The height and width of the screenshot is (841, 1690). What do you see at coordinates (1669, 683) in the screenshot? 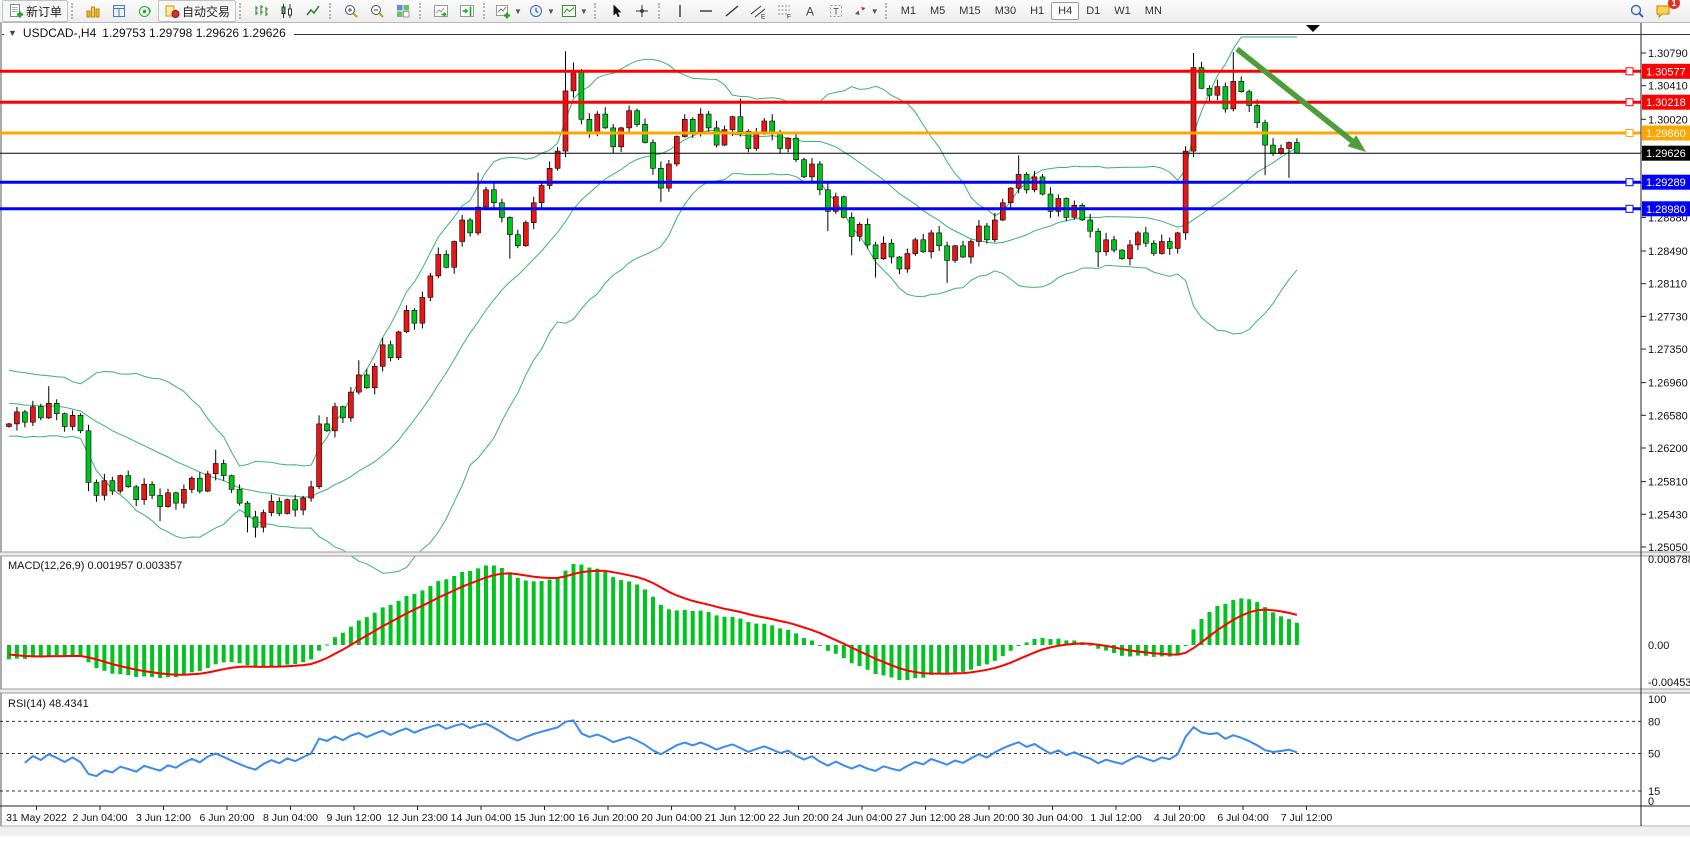
I see `macd-axis-label: -0.004538` at bounding box center [1669, 683].